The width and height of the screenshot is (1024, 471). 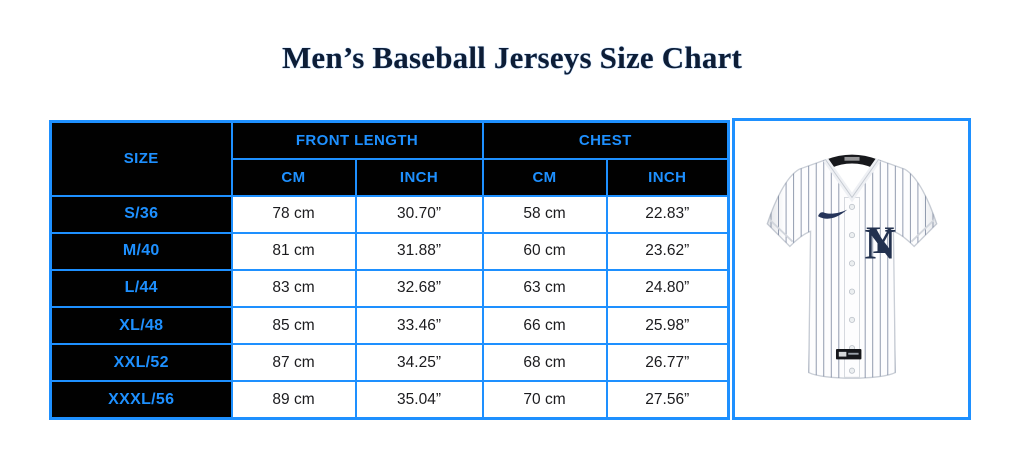 What do you see at coordinates (419, 251) in the screenshot?
I see `front-length-inch: 31.88”` at bounding box center [419, 251].